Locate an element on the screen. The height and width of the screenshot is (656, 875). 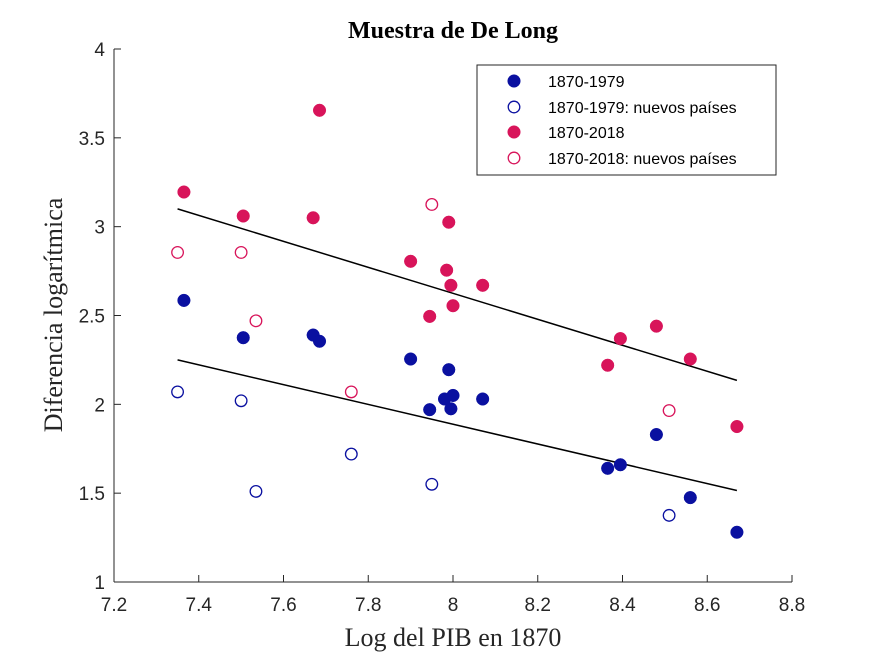
y-tick-label: 1.5 is located at coordinates (92, 494).